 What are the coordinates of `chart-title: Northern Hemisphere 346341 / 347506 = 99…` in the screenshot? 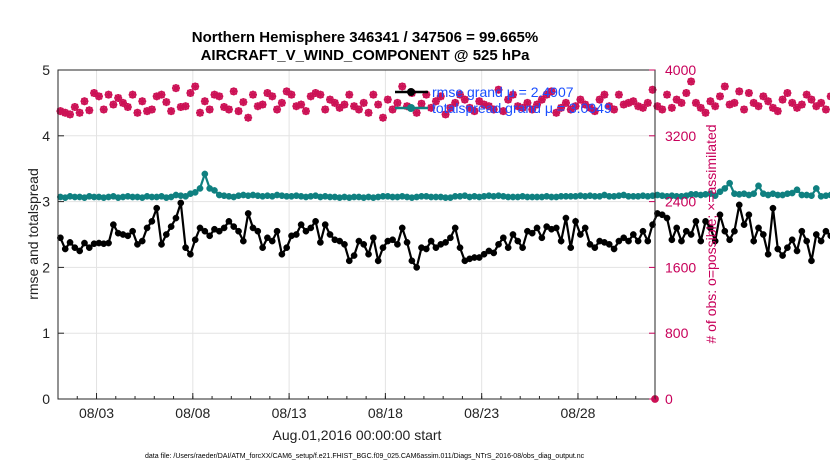 It's located at (365, 37).